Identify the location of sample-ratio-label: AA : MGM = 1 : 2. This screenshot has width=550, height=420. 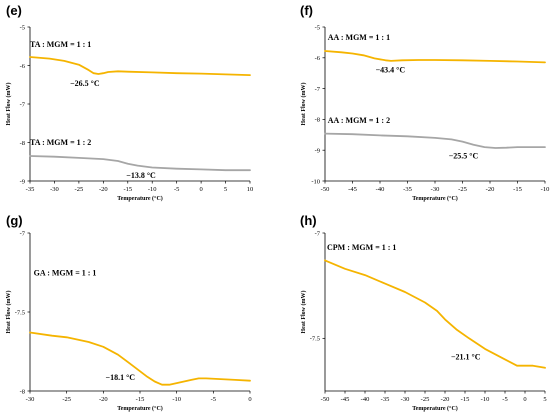
(359, 120).